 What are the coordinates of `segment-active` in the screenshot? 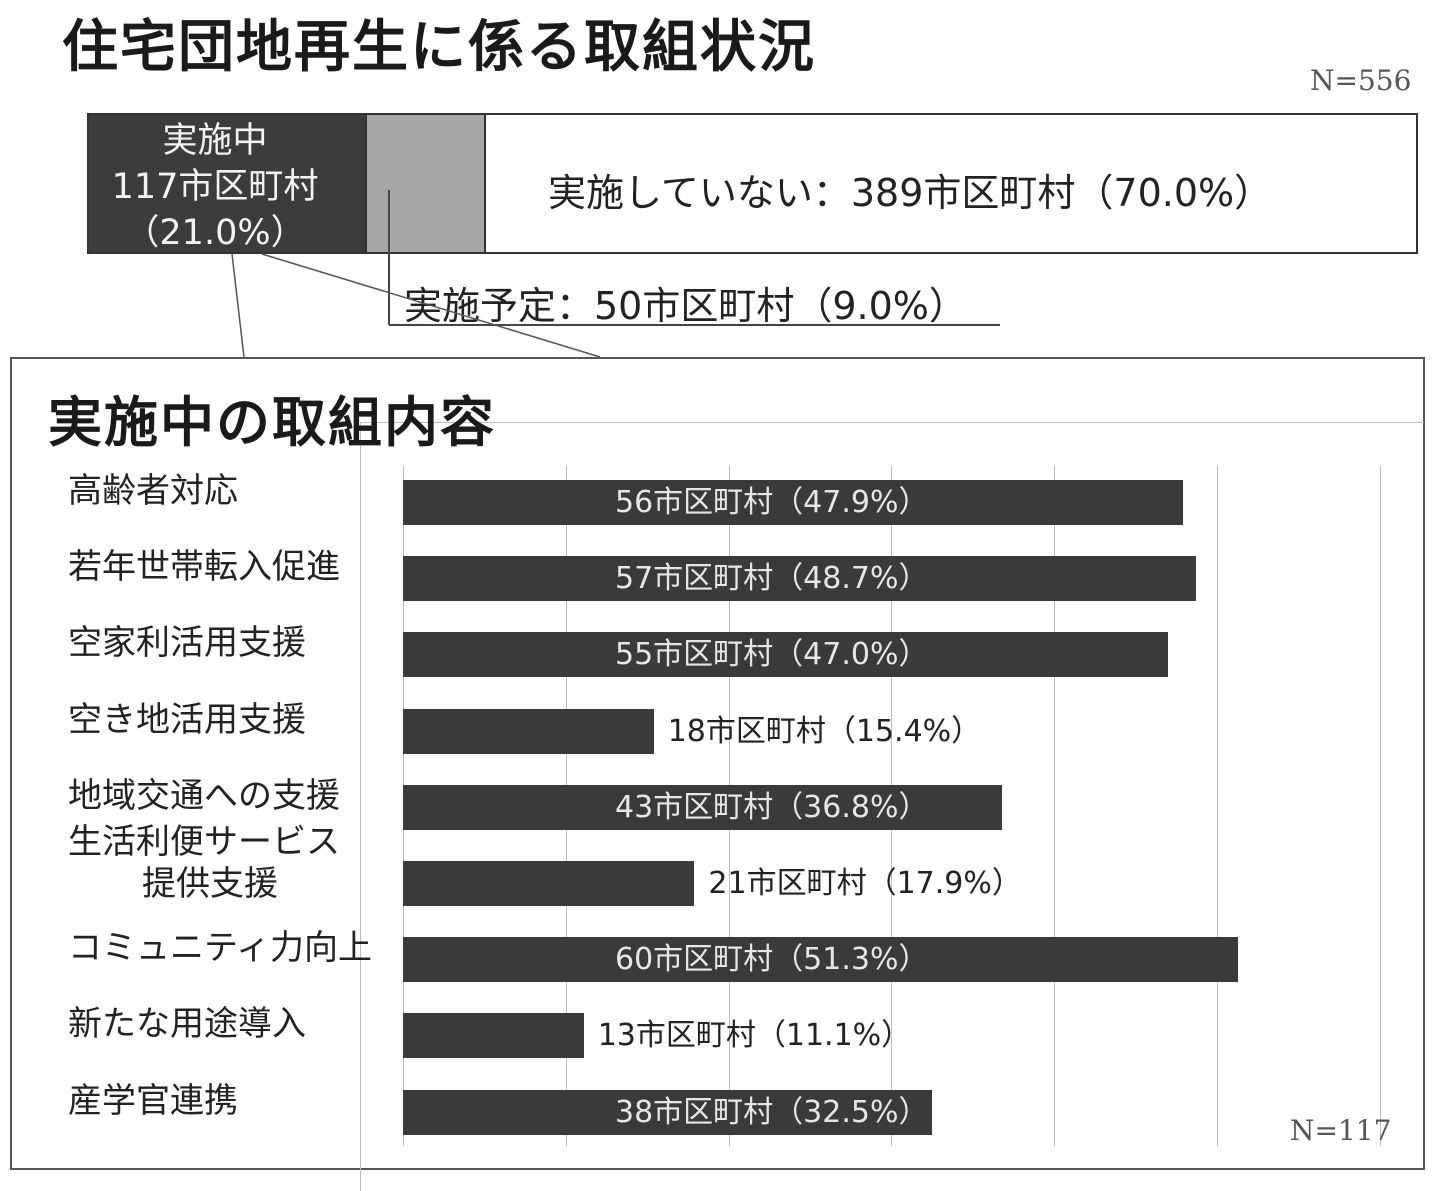 It's located at (227, 183).